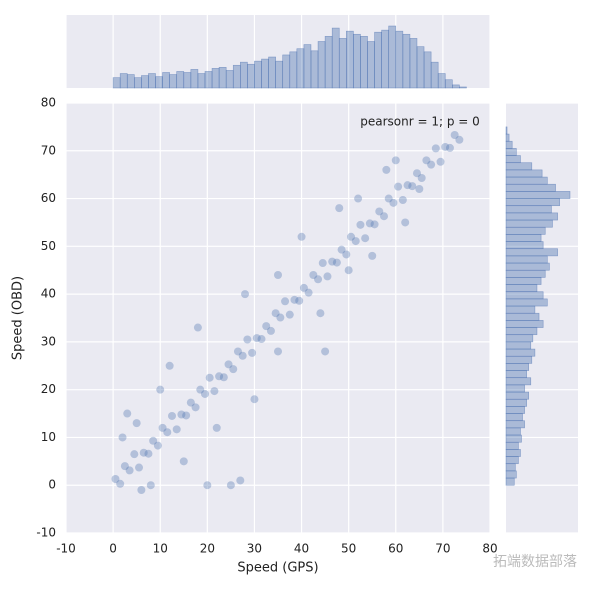 Image resolution: width=596 pixels, height=590 pixels. What do you see at coordinates (420, 122) in the screenshot?
I see `annotation: pearsonr = 1; p = 0` at bounding box center [420, 122].